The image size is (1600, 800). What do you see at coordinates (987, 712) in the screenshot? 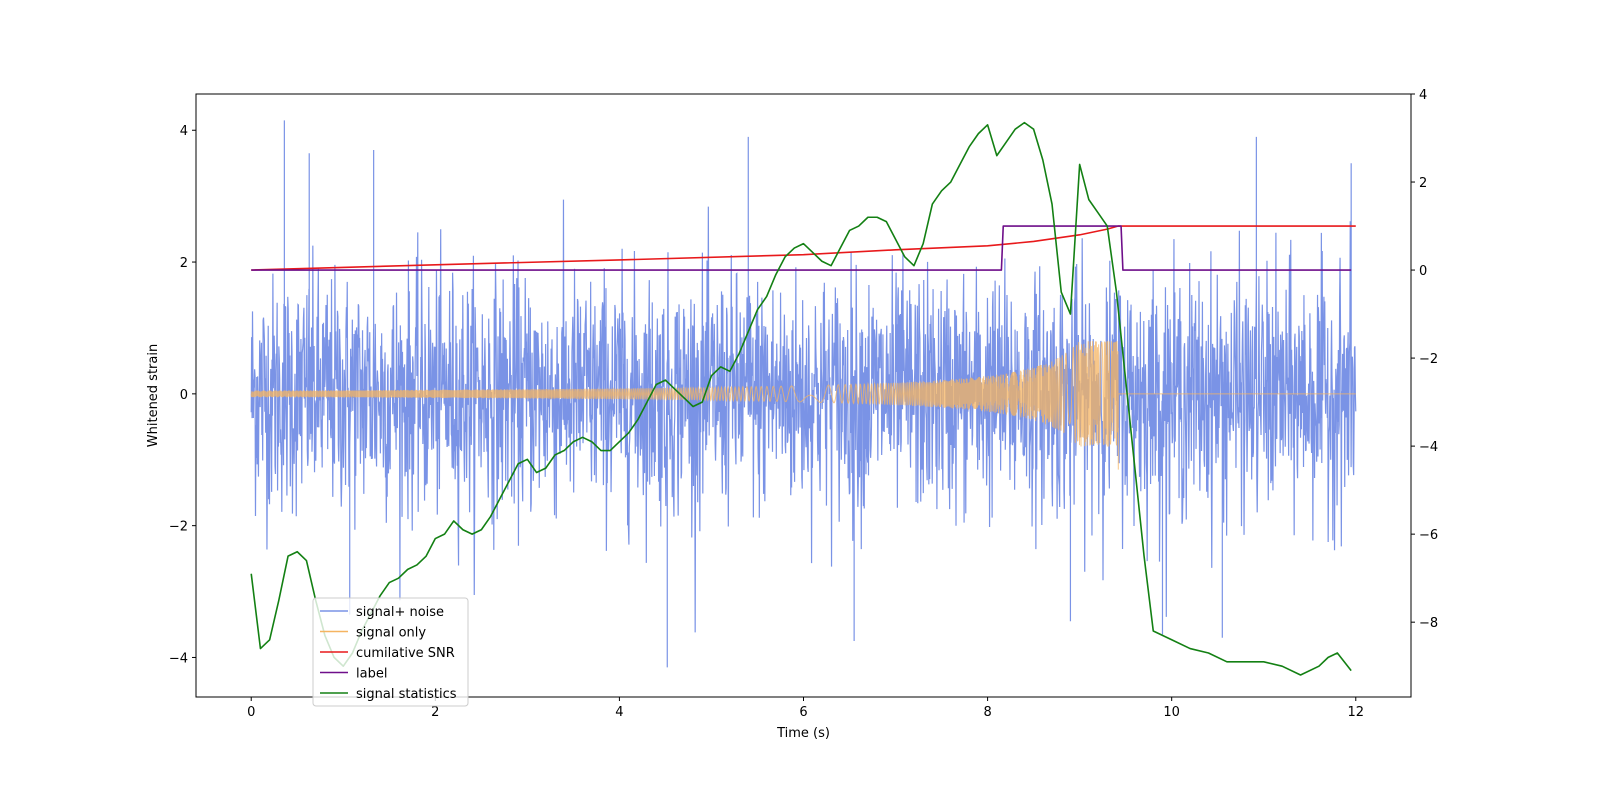
I see `x-tick-label: 8` at bounding box center [987, 712].